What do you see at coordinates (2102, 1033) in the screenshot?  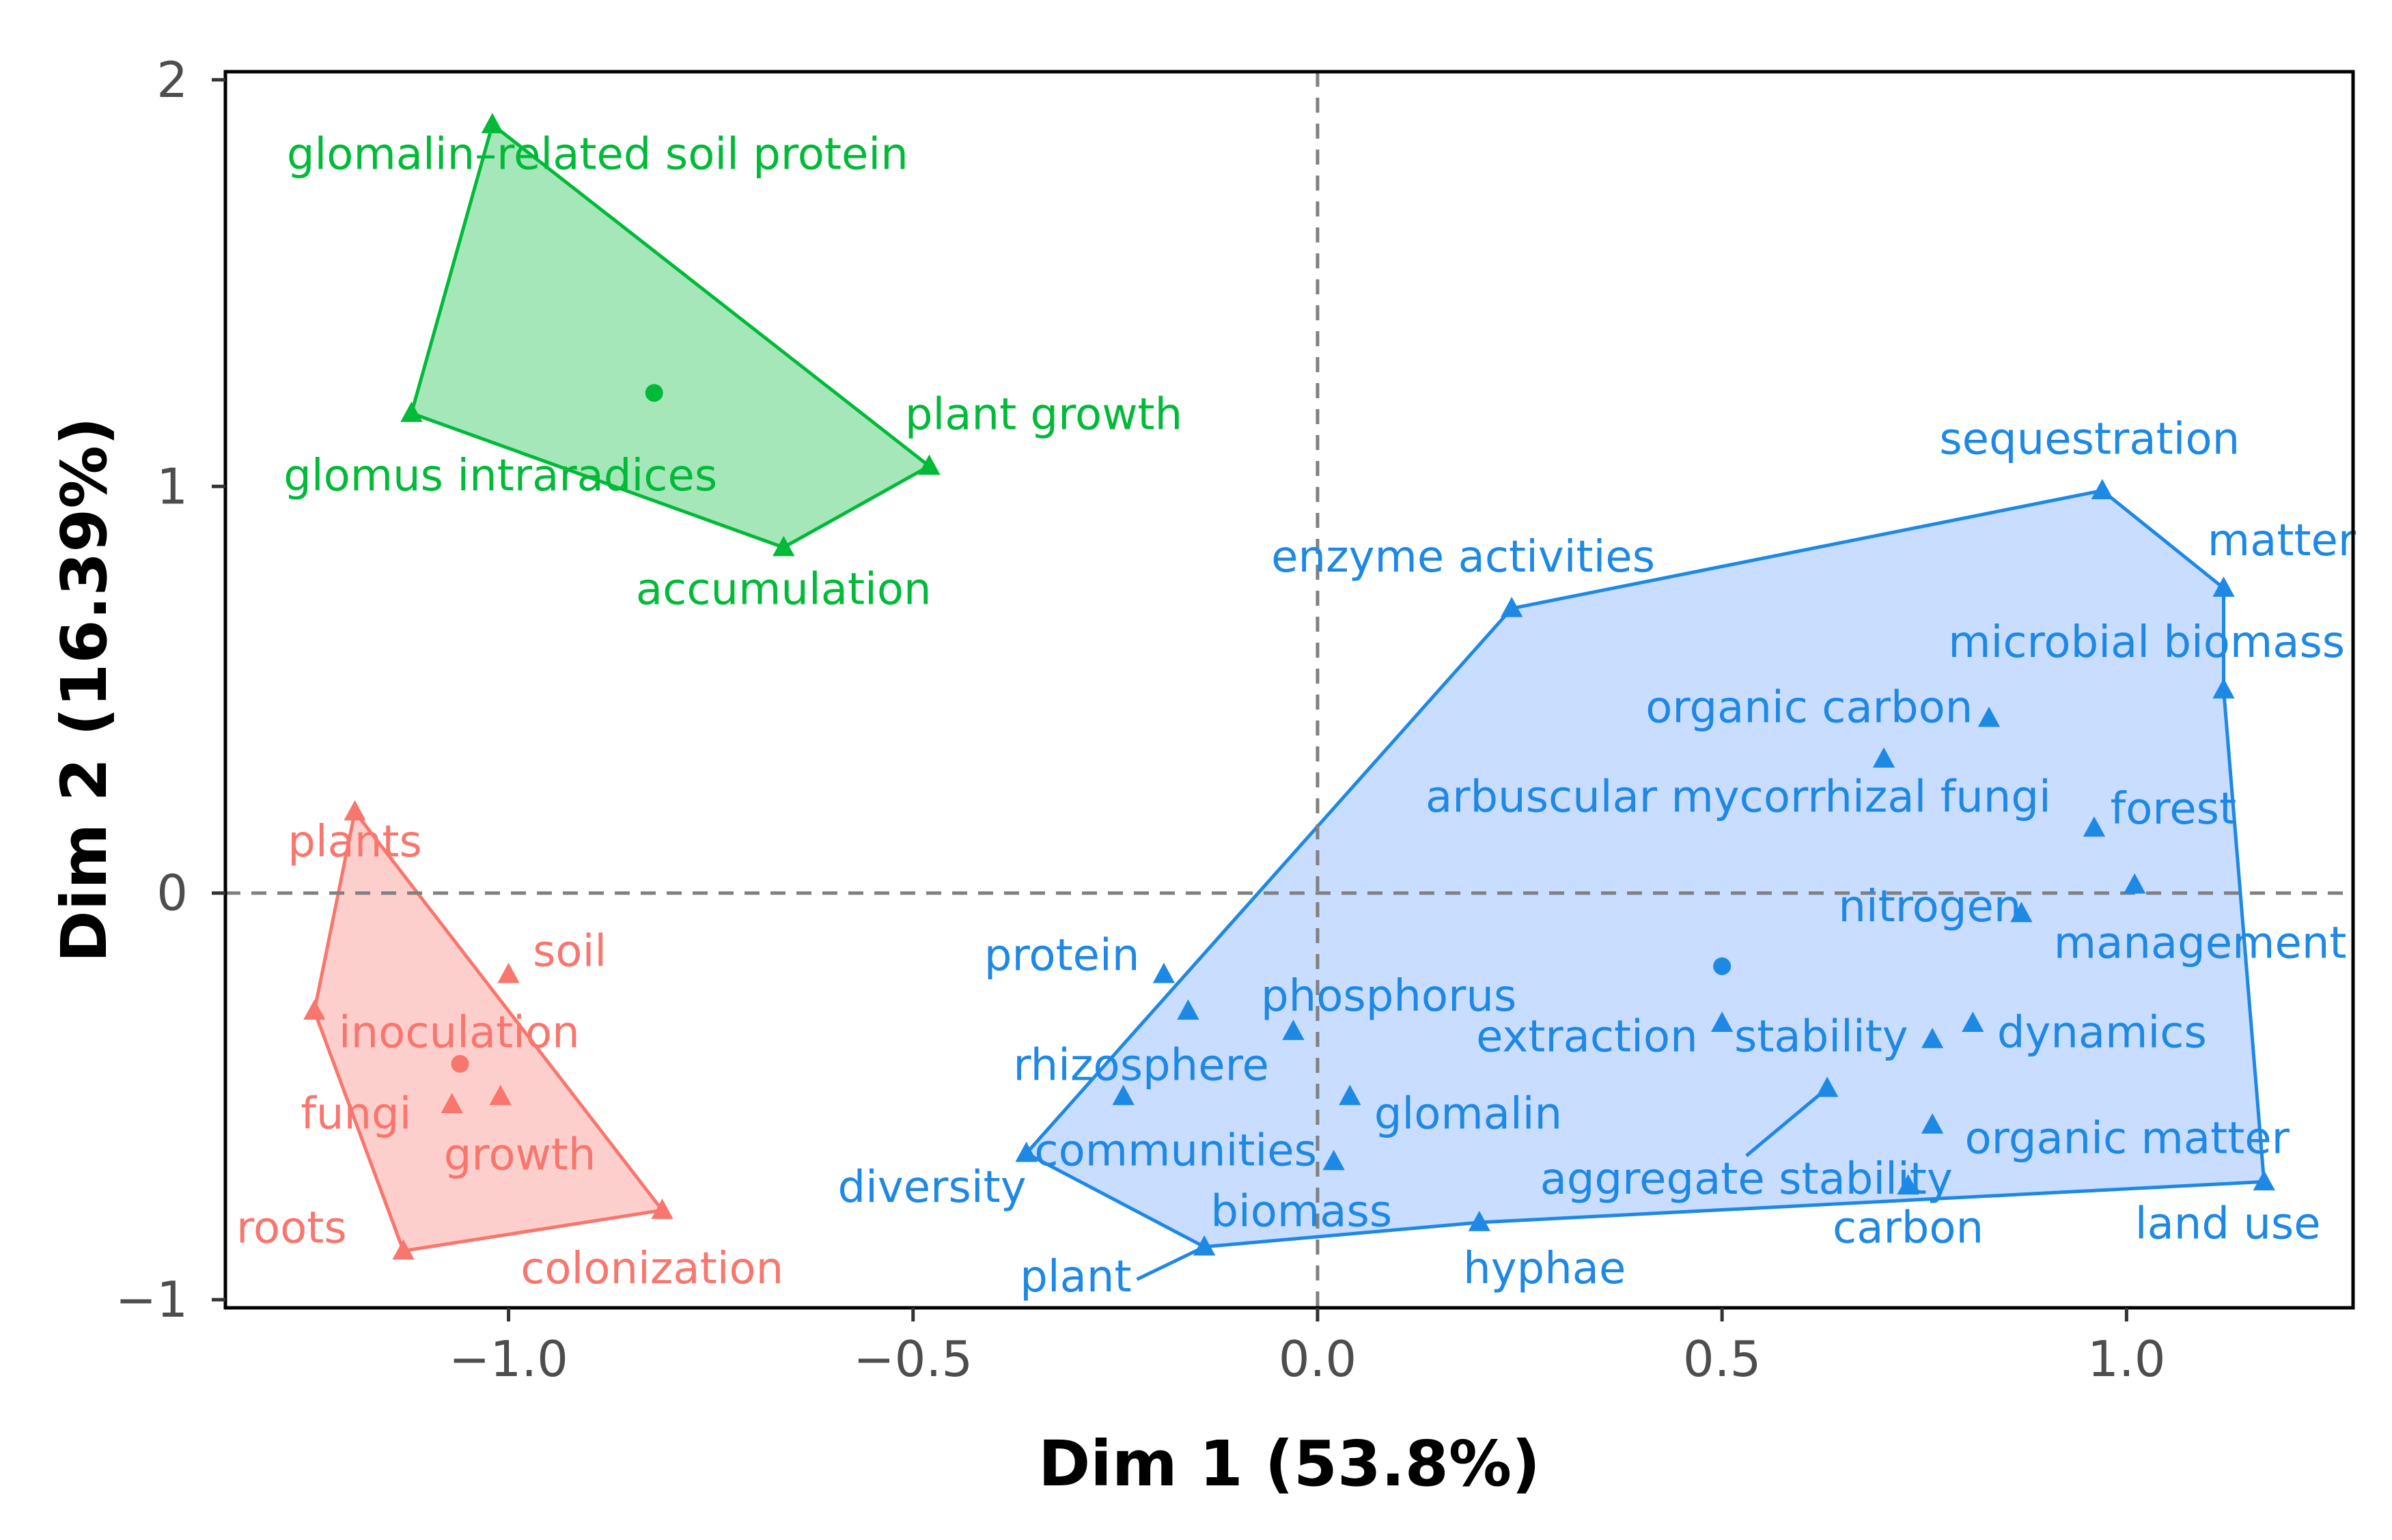 I see `point-label-dynamics: dynamics` at bounding box center [2102, 1033].